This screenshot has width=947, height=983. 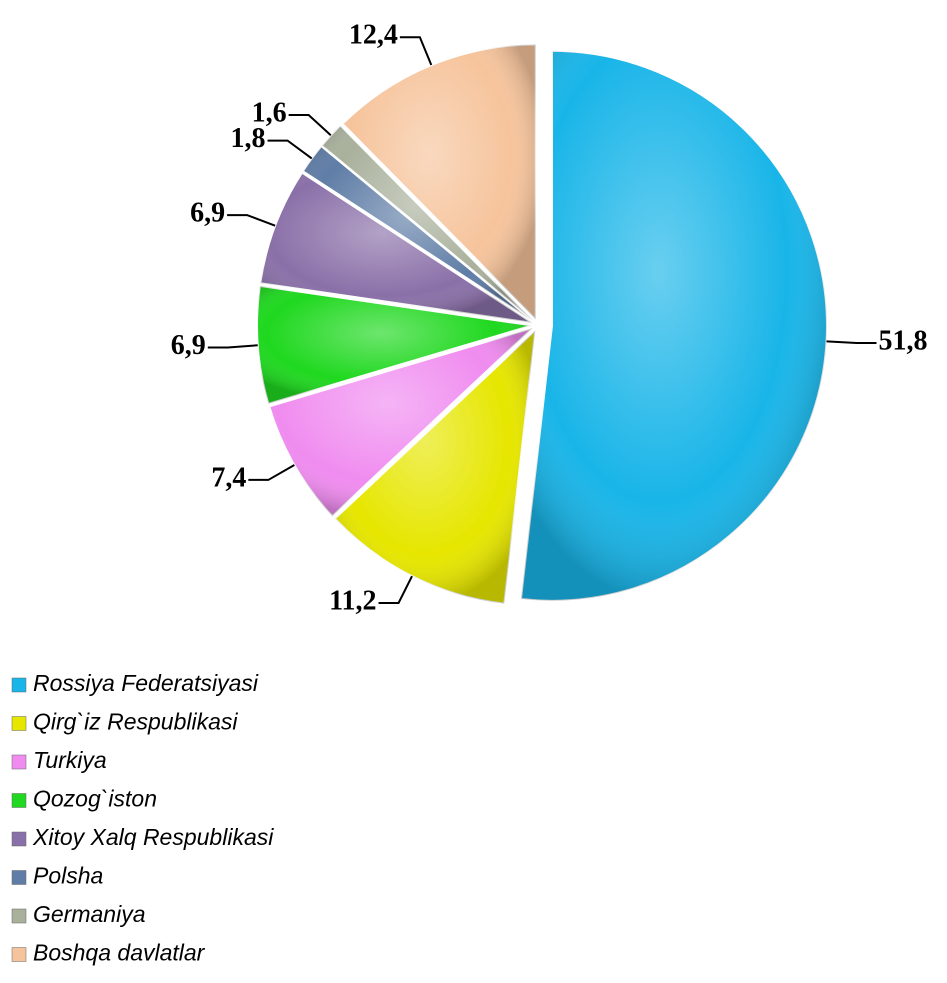 I want to click on legend-label: Rossiya Federatsiyasi, so click(x=146, y=683).